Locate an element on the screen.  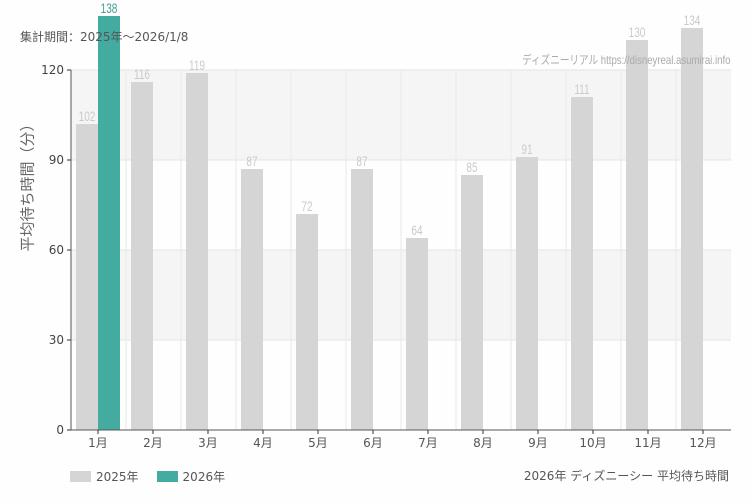
bar-value-label: 111 is located at coordinates (581, 89).